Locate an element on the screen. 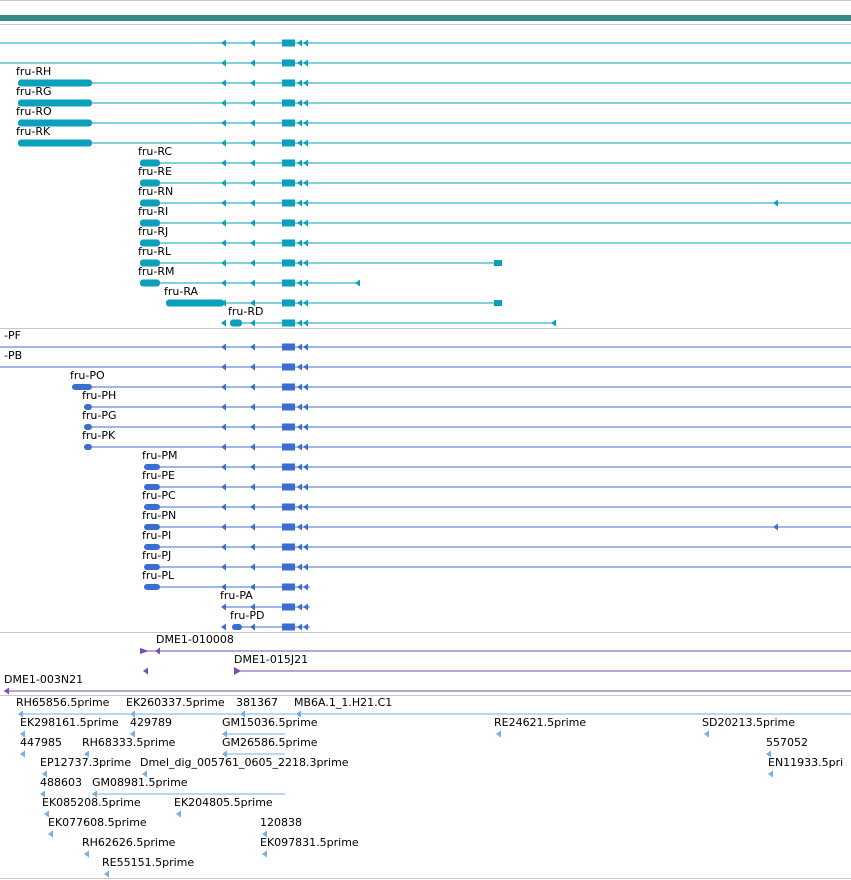 This screenshot has width=851, height=880. protein-label: fru-PC is located at coordinates (159, 495).